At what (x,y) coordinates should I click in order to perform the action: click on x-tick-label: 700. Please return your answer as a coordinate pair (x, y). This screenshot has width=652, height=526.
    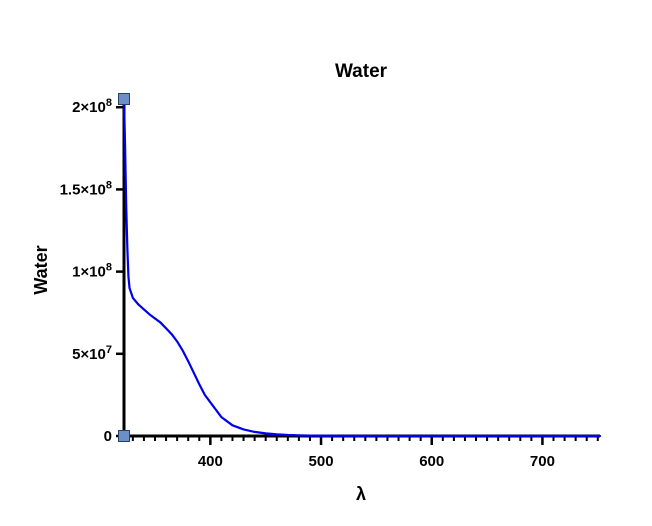
    Looking at the image, I should click on (542, 461).